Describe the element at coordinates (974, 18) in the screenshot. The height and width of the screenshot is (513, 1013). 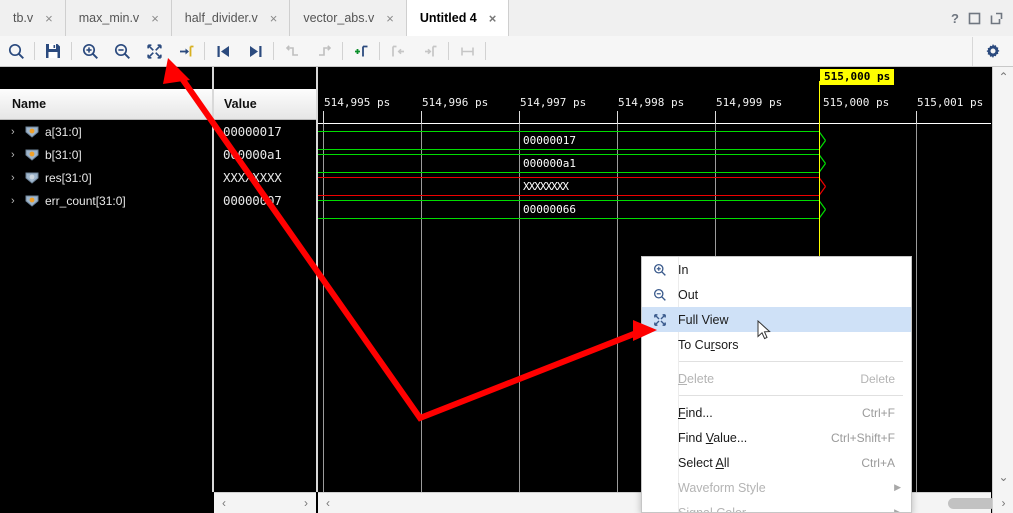
I see `maximize-icon` at that location.